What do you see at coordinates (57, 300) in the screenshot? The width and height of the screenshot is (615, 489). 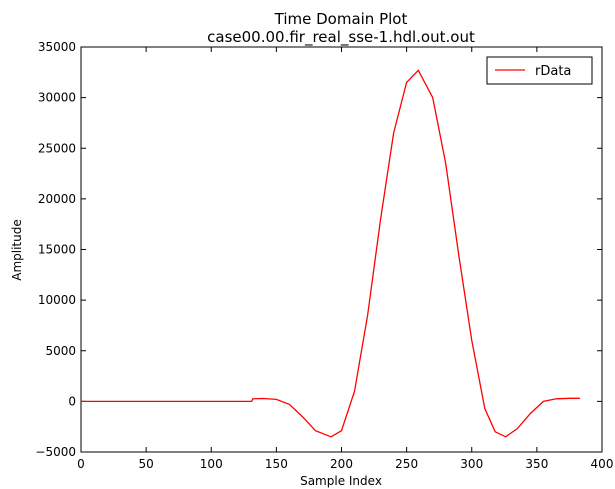 I see `y-tick-label: 10000` at bounding box center [57, 300].